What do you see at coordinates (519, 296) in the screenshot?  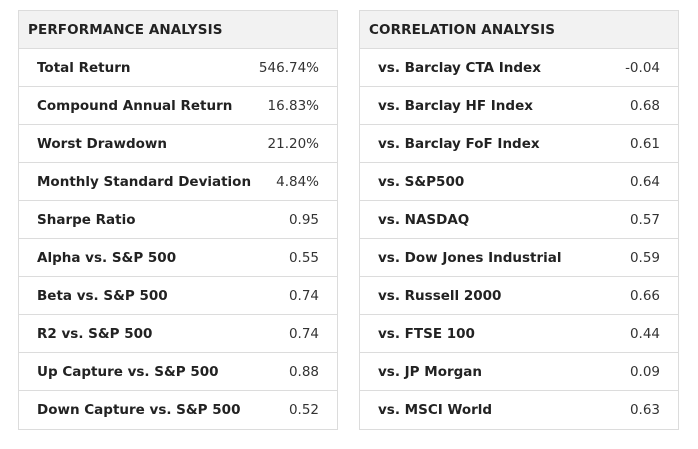 I see `table-row: vs. Russell 2000 0.66` at bounding box center [519, 296].